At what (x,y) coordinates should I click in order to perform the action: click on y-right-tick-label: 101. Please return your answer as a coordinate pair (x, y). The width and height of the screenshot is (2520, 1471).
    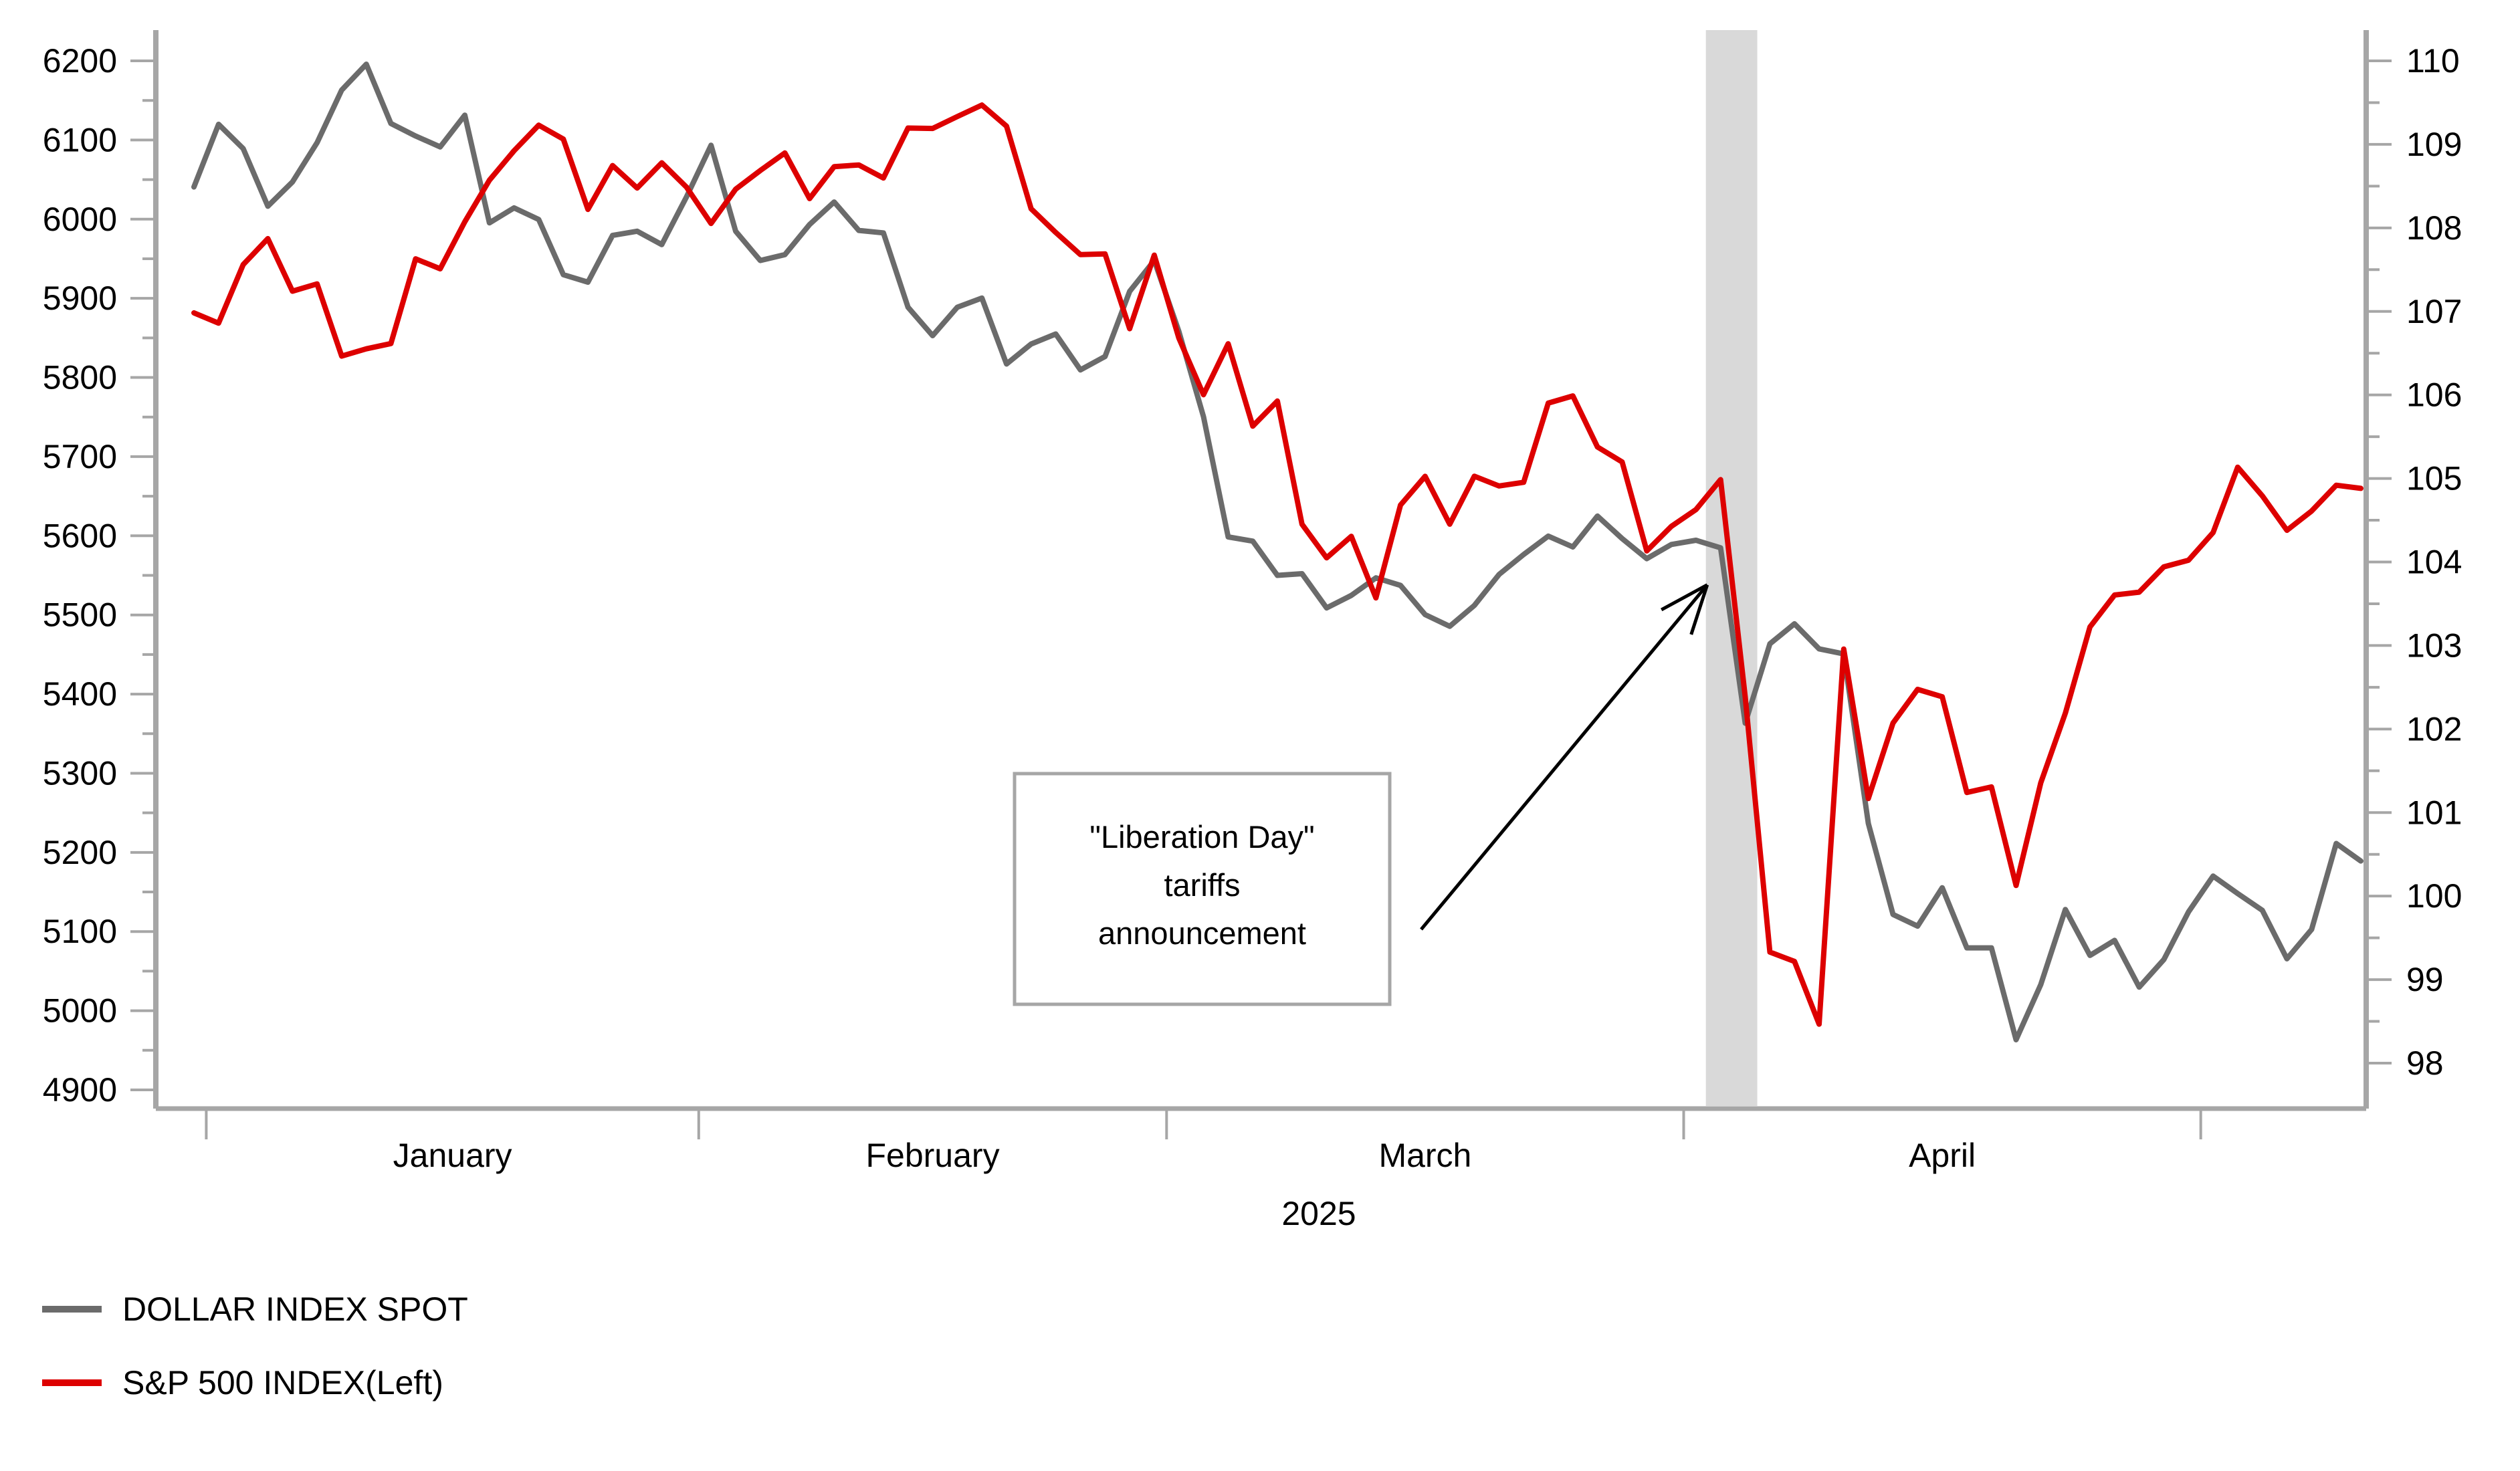
    Looking at the image, I should click on (2434, 812).